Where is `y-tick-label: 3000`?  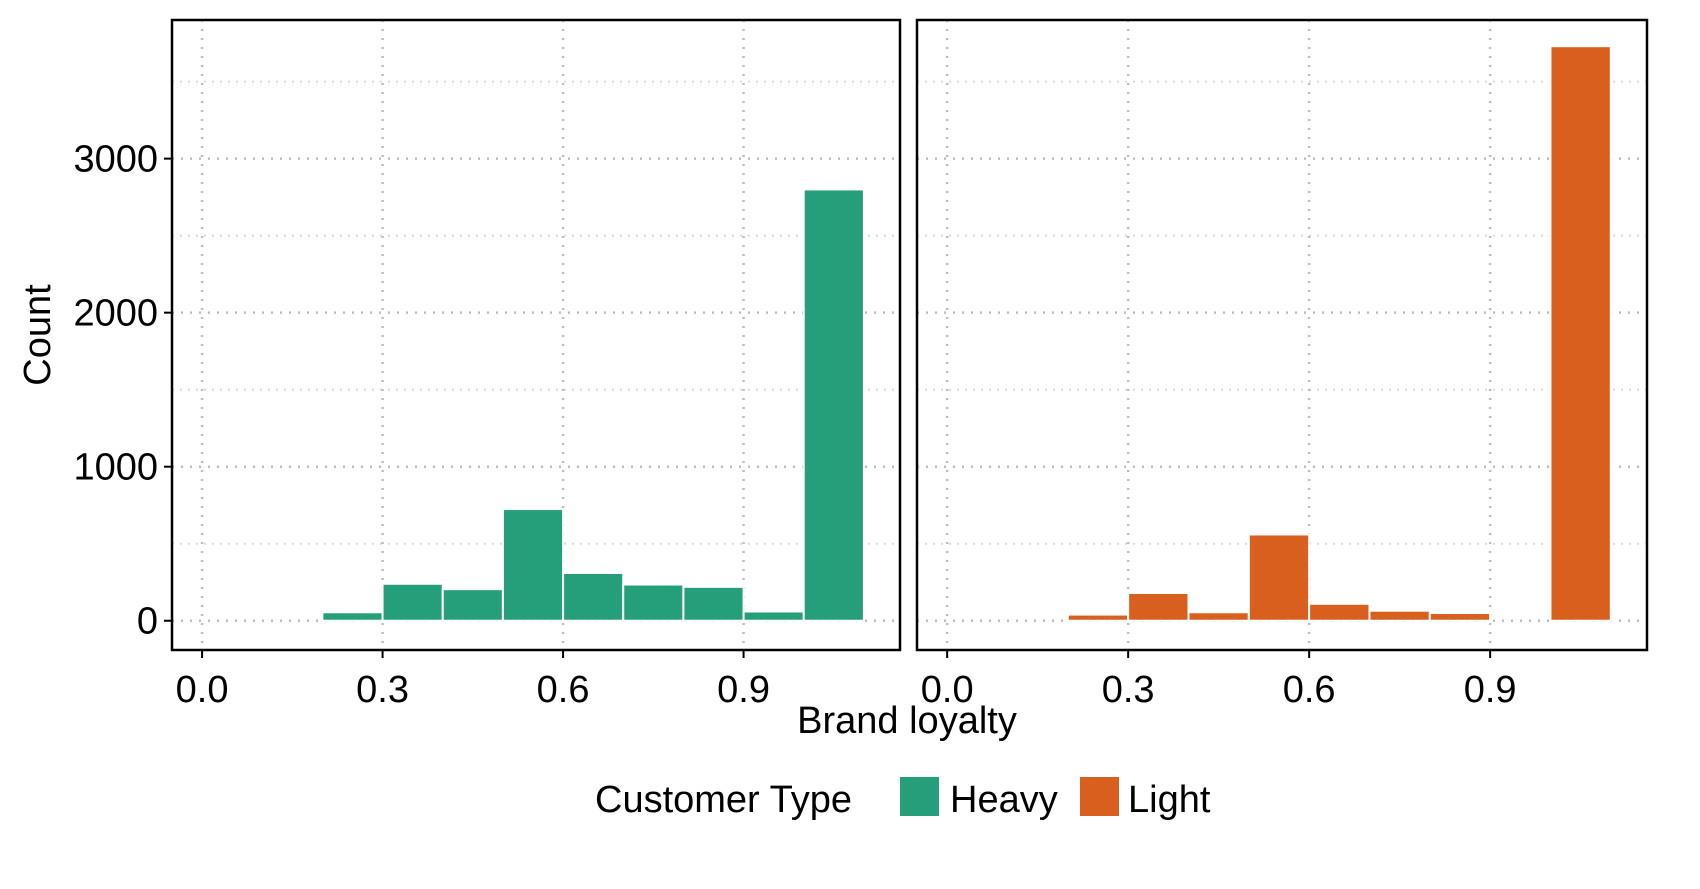 y-tick-label: 3000 is located at coordinates (115, 160).